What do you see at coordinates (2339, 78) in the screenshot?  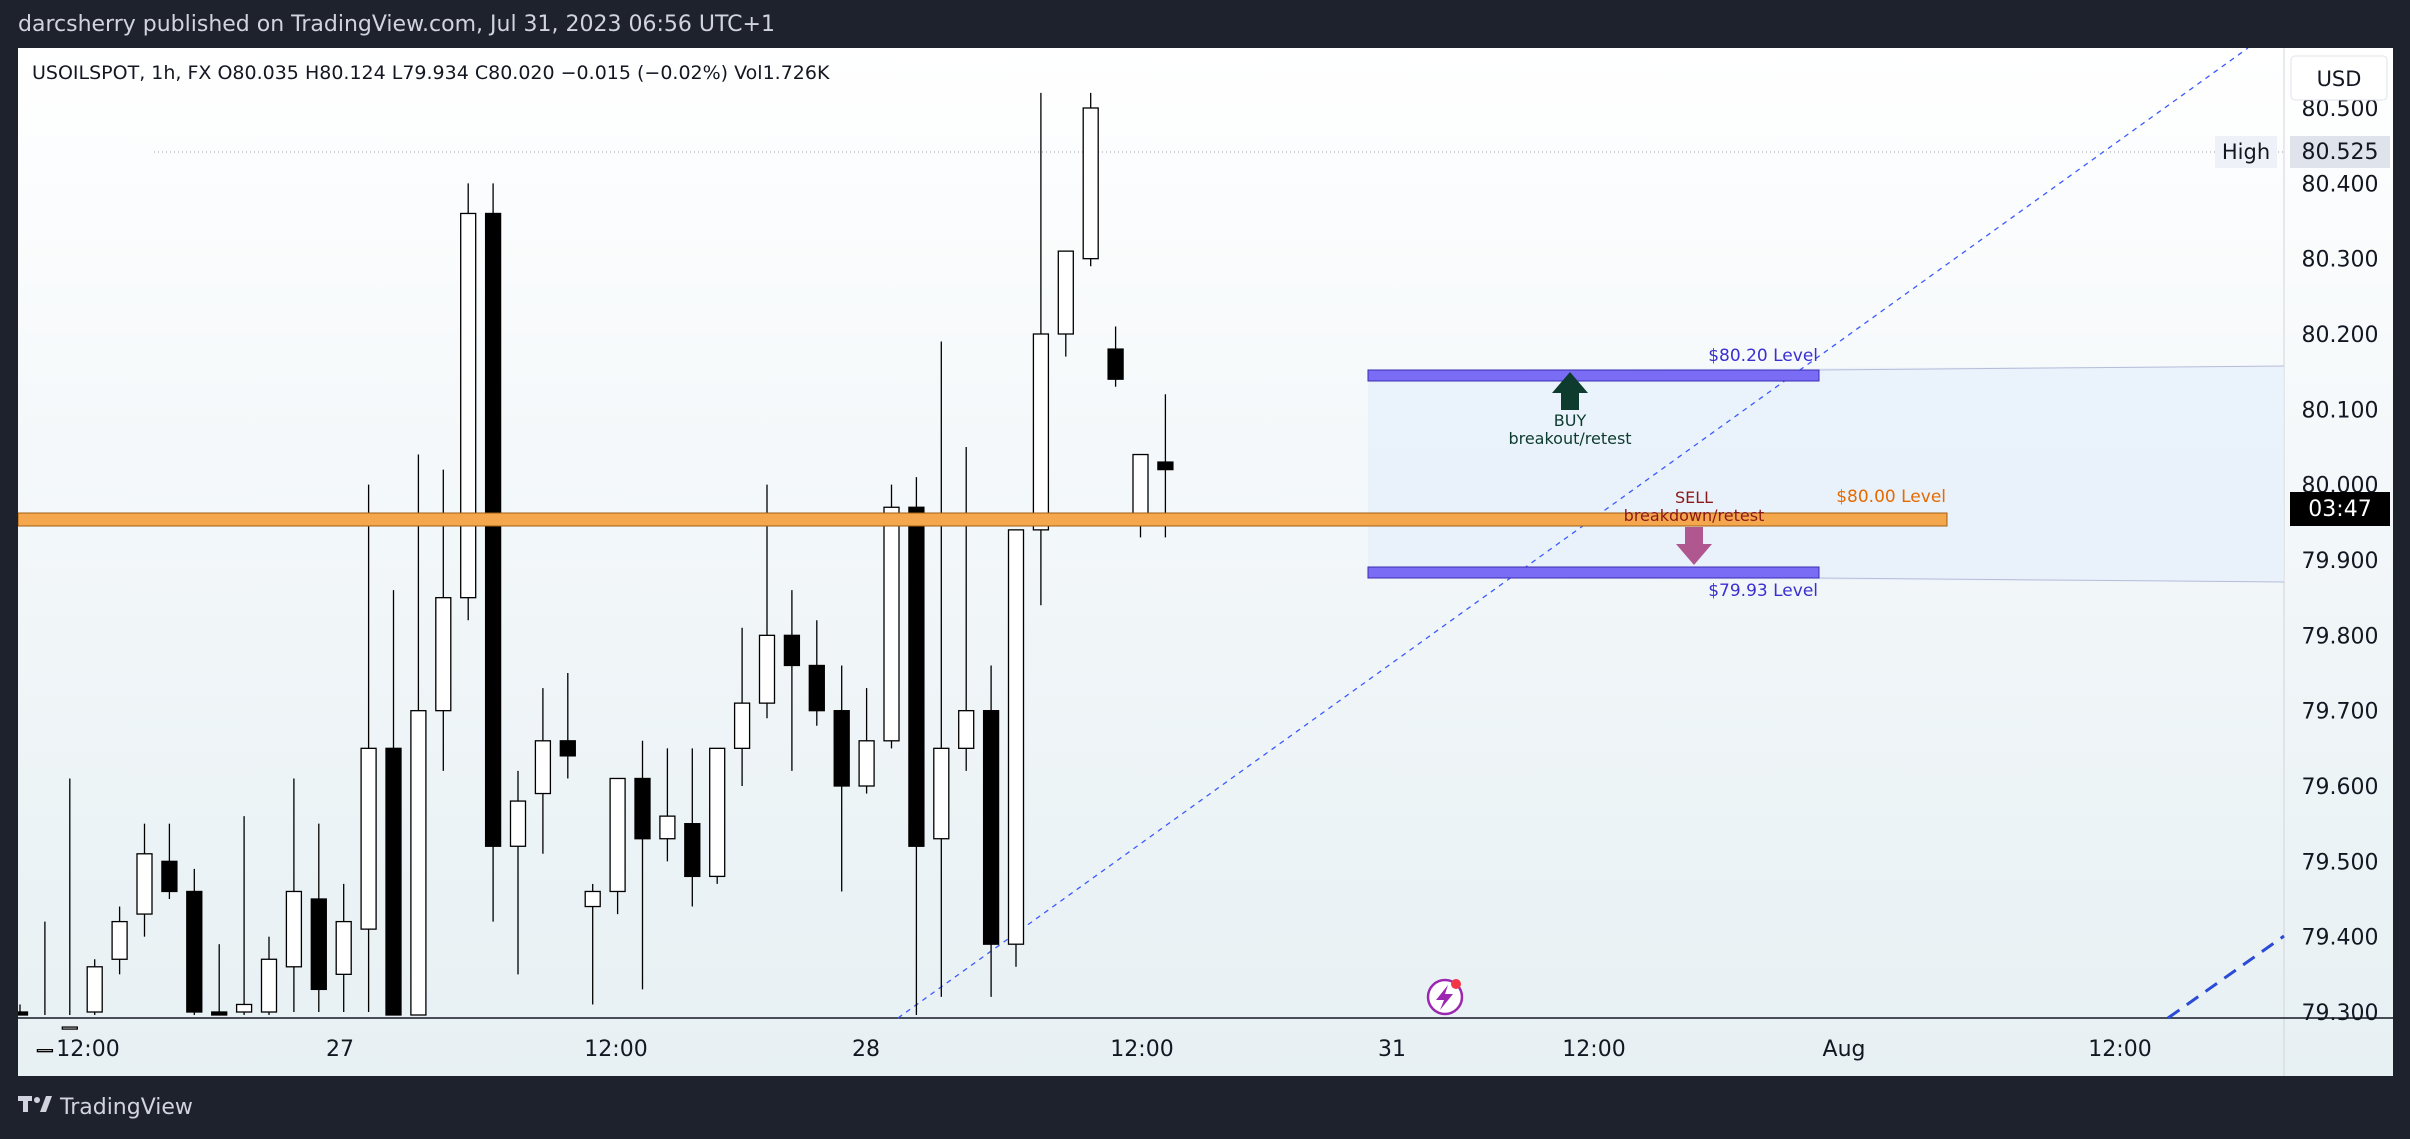 I see `currency-button` at bounding box center [2339, 78].